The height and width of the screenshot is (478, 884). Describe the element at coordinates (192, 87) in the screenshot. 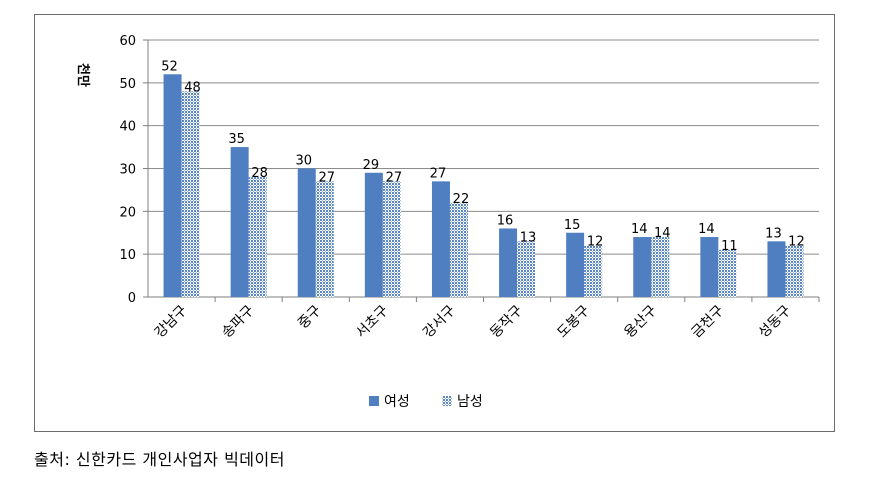

I see `data-label: 48` at that location.